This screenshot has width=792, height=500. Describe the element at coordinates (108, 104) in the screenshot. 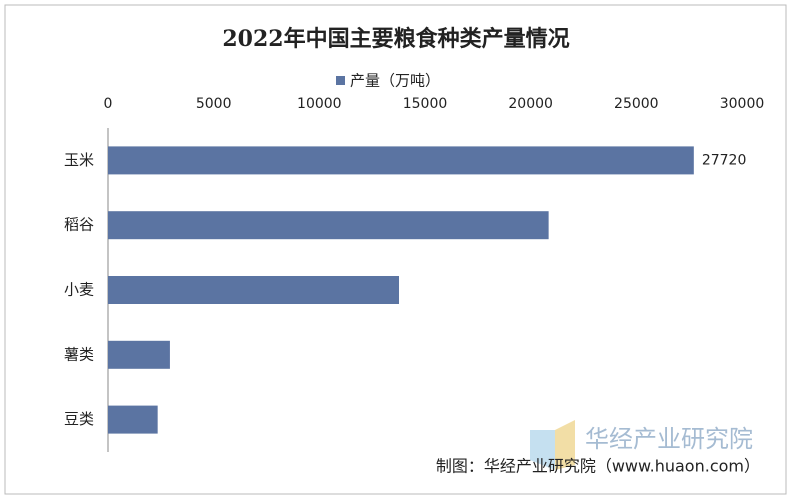

I see `x-tick-label: 0` at that location.